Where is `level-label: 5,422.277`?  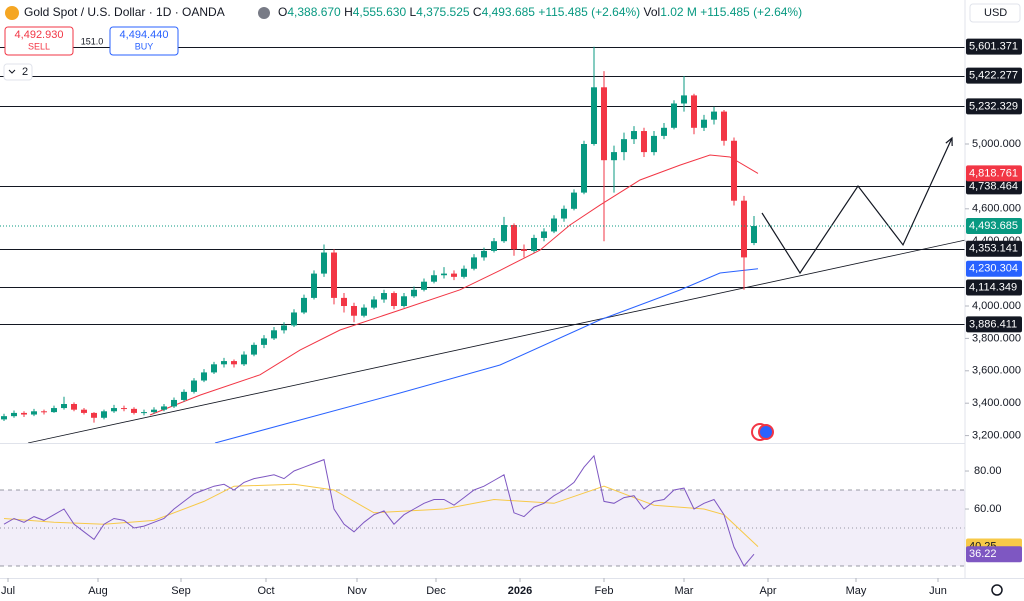 level-label: 5,422.277 is located at coordinates (993, 75).